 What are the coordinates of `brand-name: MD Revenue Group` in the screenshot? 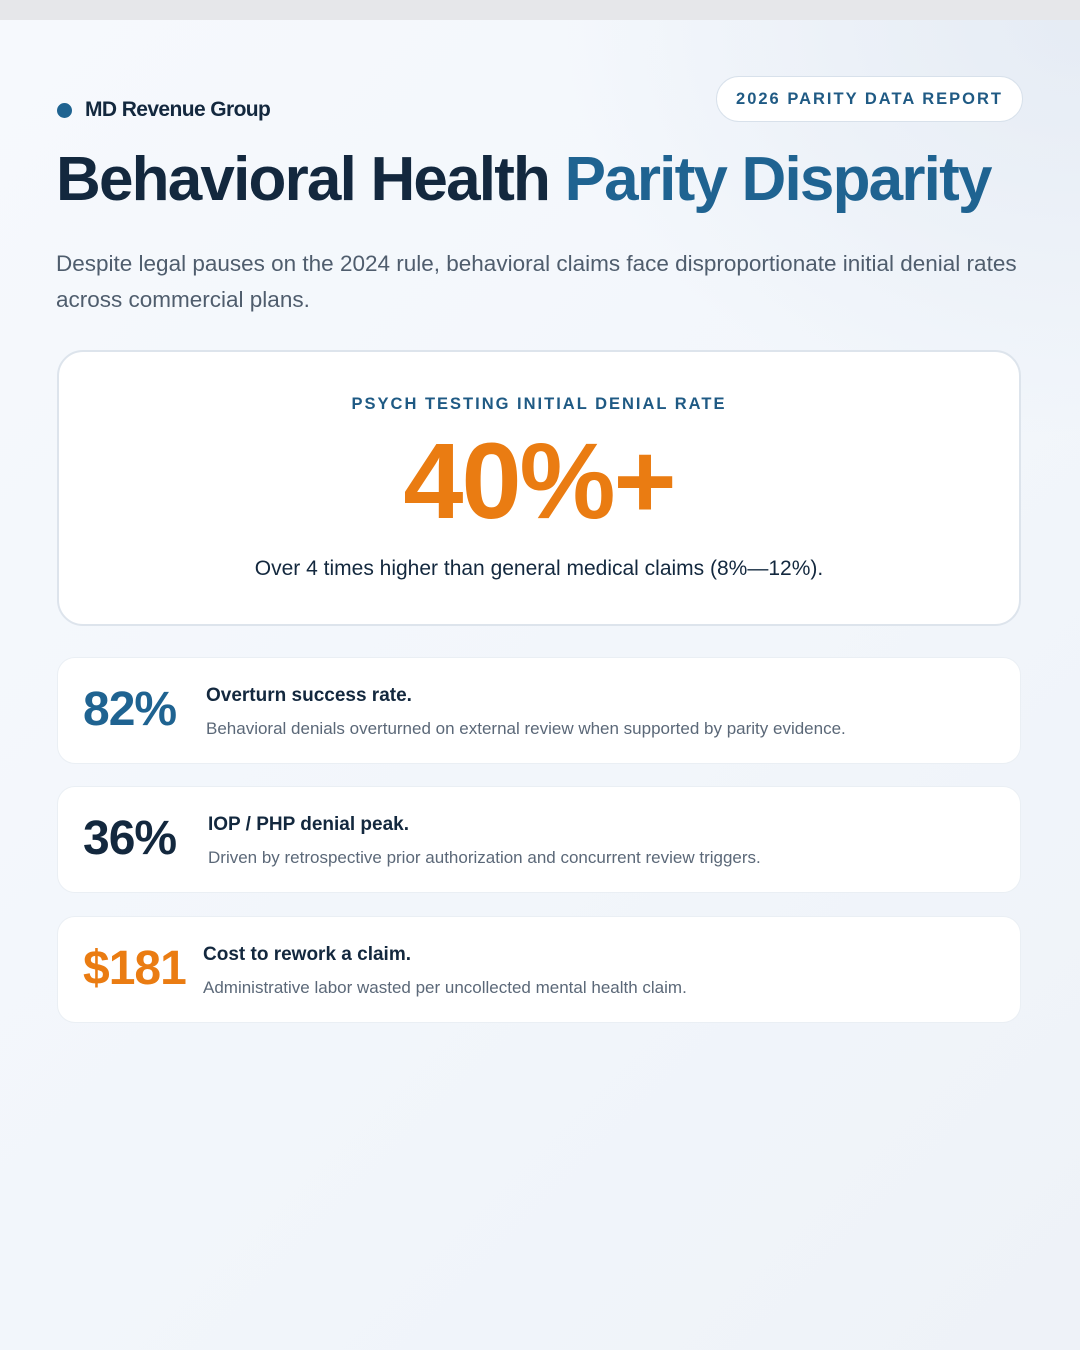 It's located at (178, 109).